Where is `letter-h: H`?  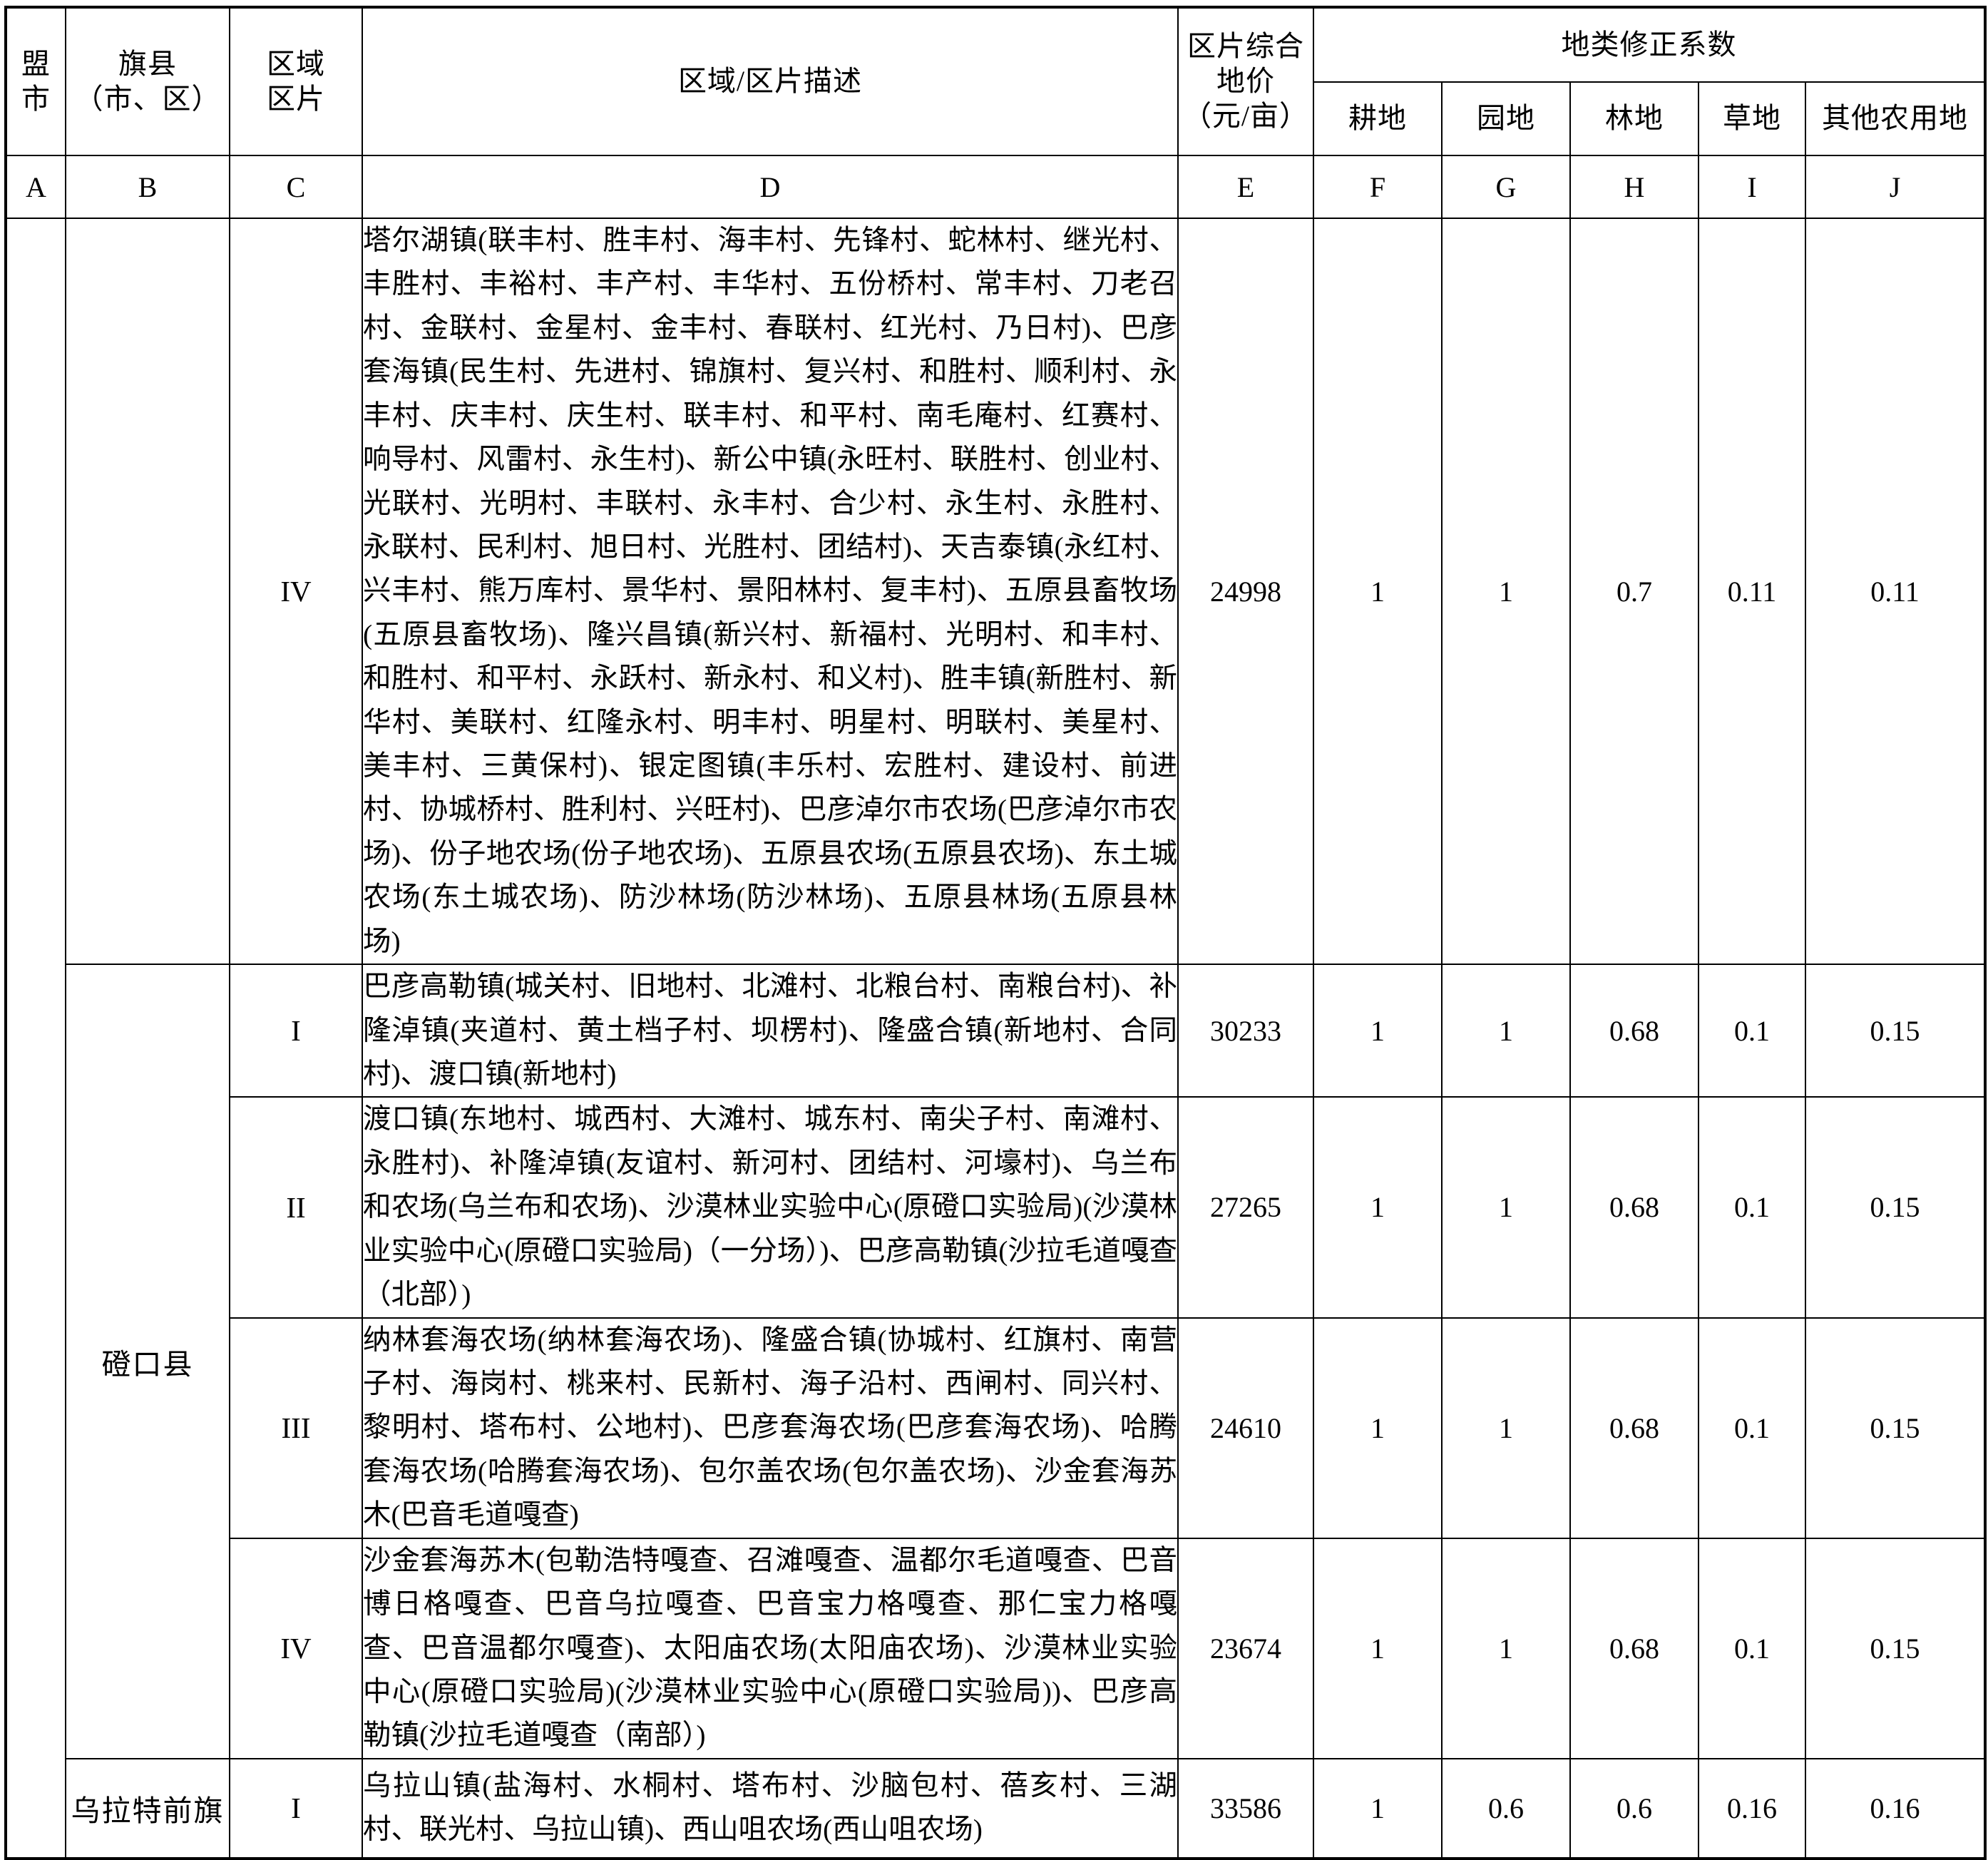
letter-h: H is located at coordinates (1634, 187).